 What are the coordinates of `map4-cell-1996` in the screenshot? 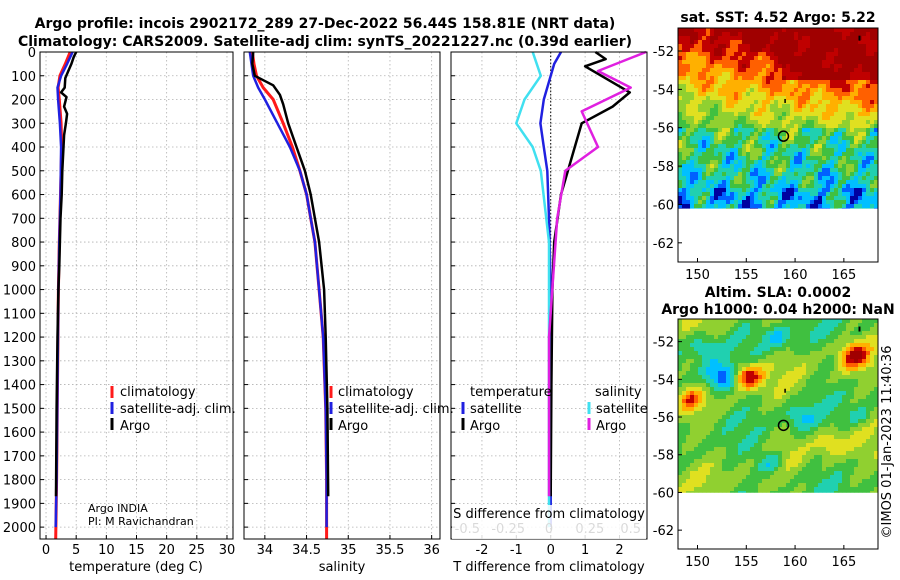 It's located at (864, 477).